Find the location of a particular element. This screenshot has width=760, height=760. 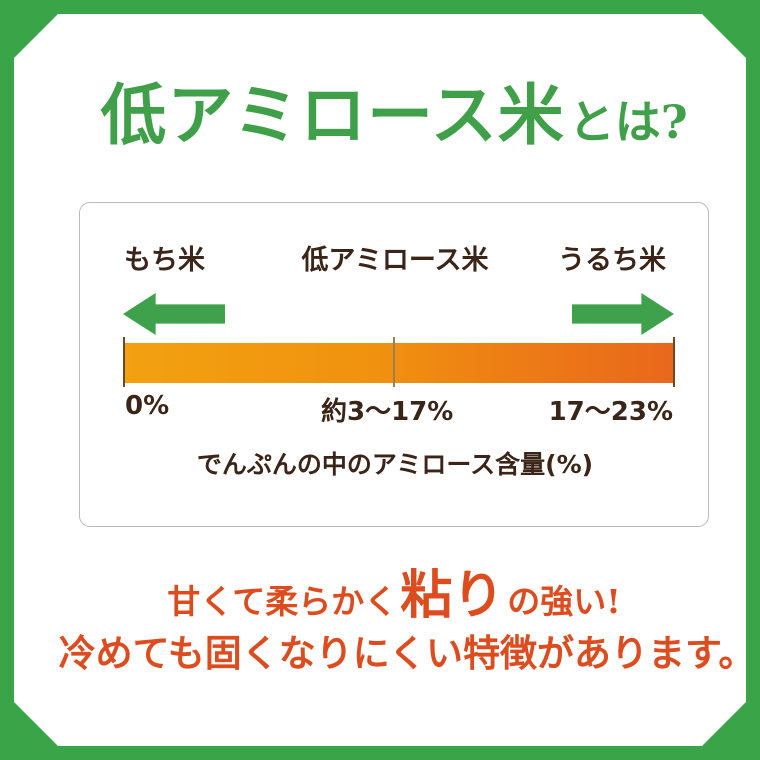

arrow-right-icon is located at coordinates (623, 314).